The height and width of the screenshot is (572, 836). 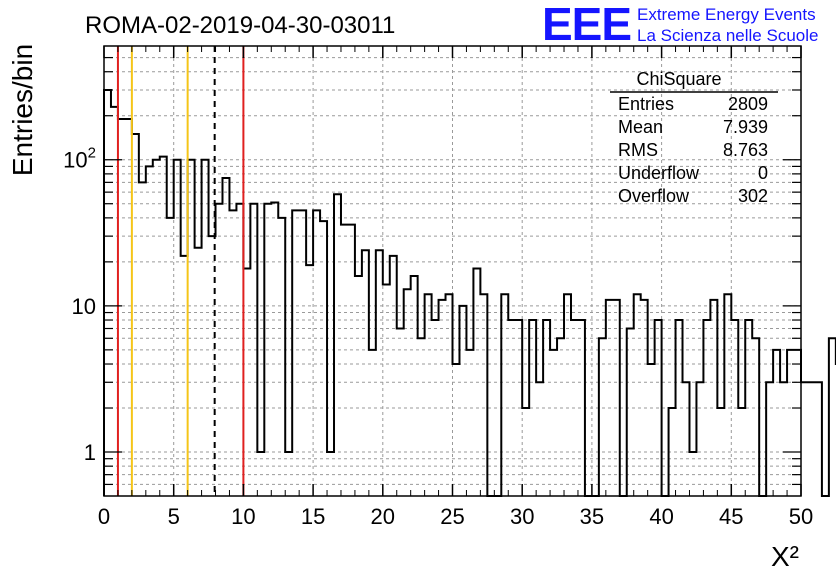 I want to click on stats-row-label: RMS, so click(x=638, y=150).